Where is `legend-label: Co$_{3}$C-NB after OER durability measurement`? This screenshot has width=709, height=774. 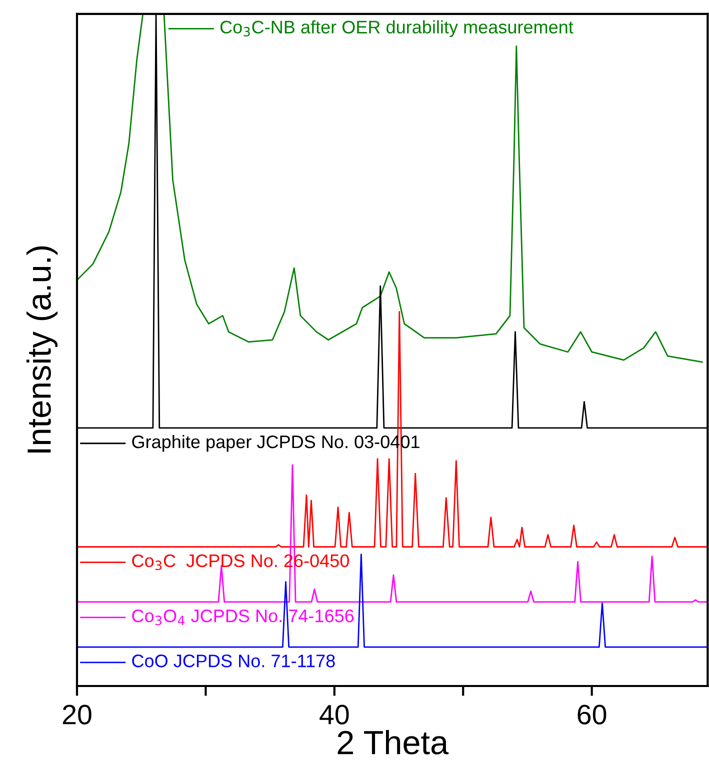 legend-label: Co$_{3}$C-NB after OER durability measurement is located at coordinates (397, 29).